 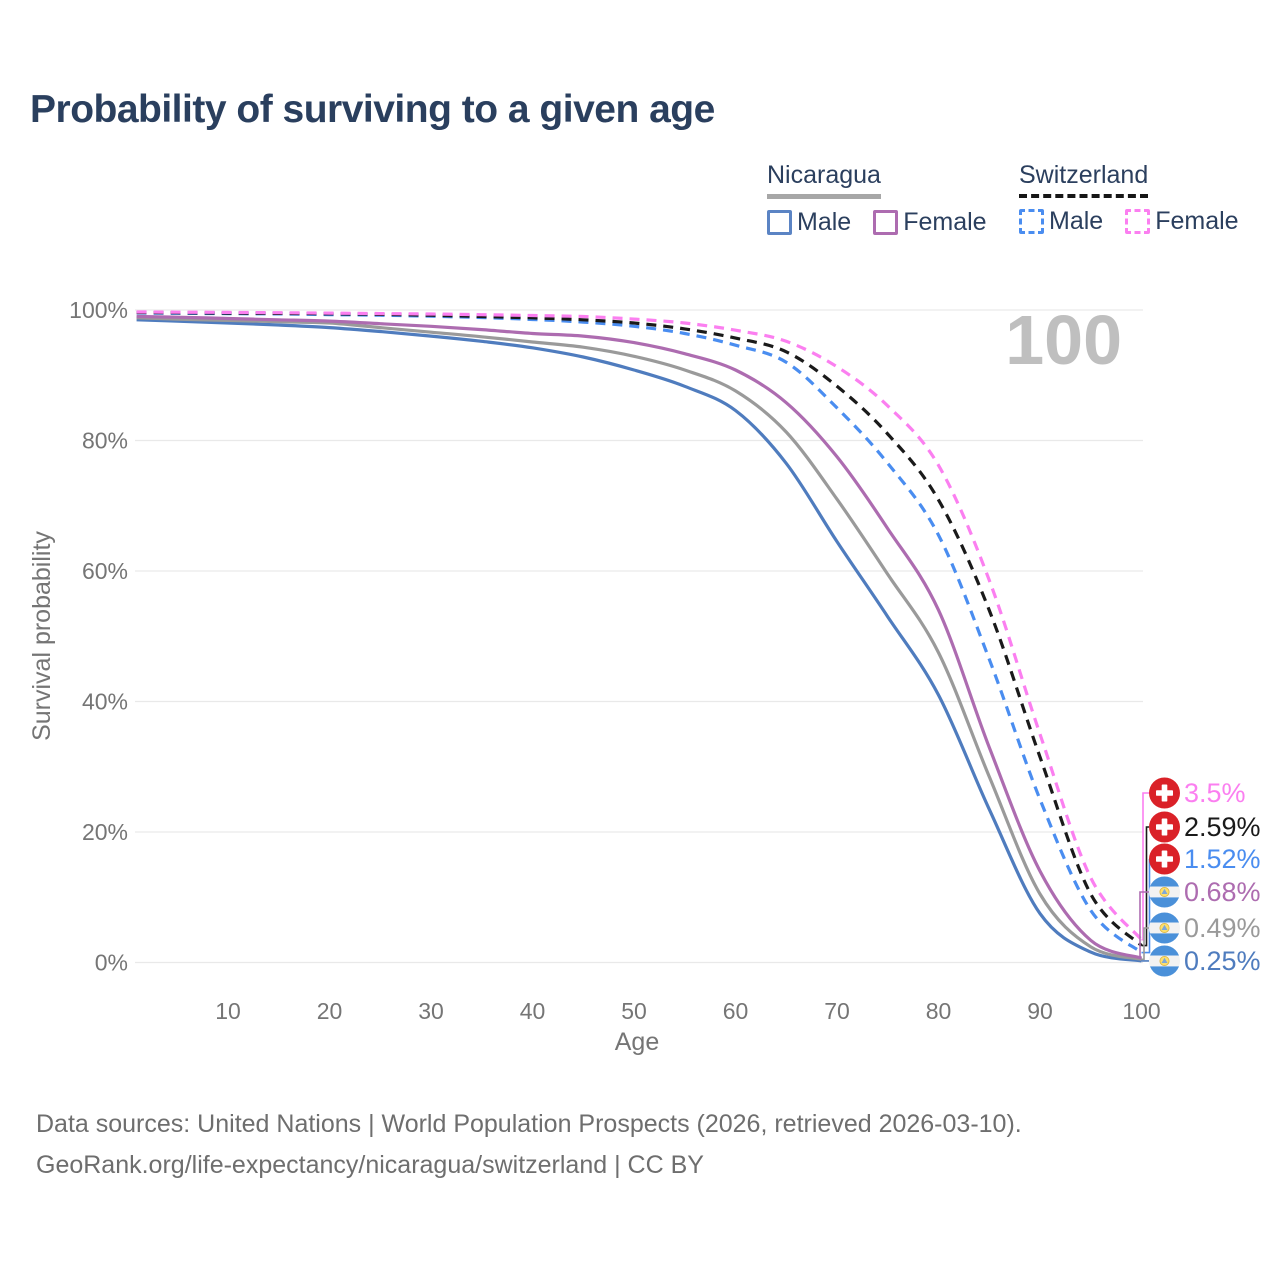 What do you see at coordinates (1222, 961) in the screenshot?
I see `end-label-nicaragua-male: 0.25%` at bounding box center [1222, 961].